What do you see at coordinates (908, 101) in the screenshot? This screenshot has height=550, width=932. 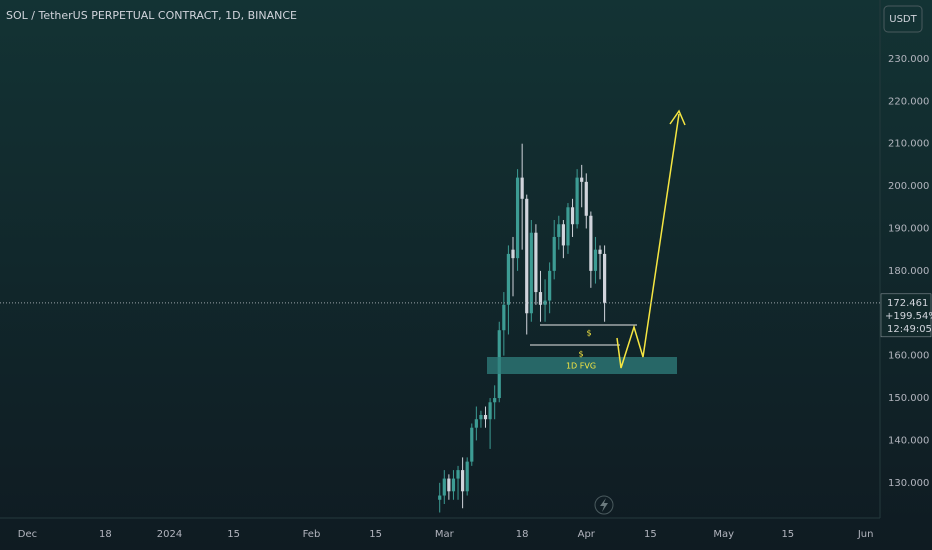 I see `y-tick-label: 220.000` at bounding box center [908, 101].